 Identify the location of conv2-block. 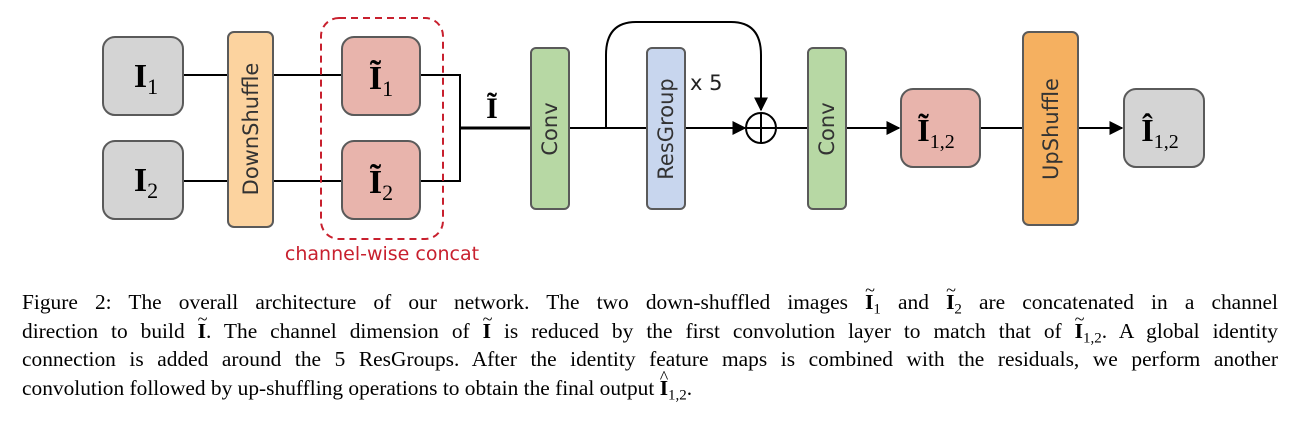
(827, 128).